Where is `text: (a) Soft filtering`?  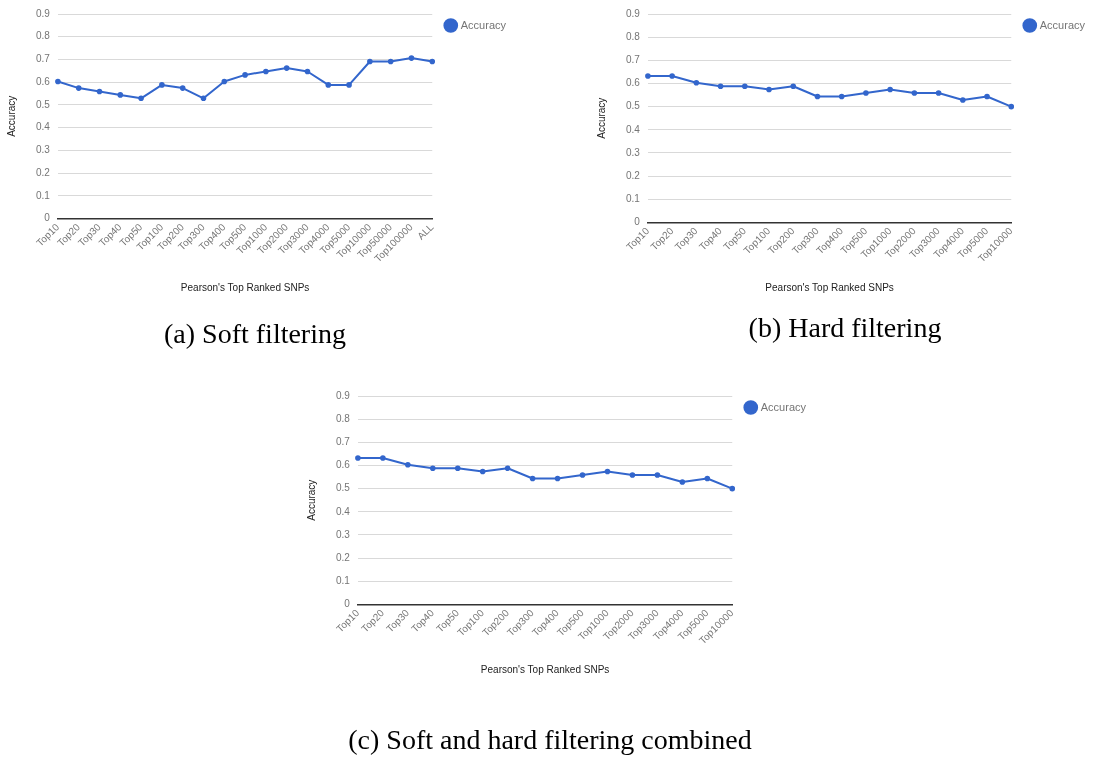 text: (a) Soft filtering is located at coordinates (255, 334).